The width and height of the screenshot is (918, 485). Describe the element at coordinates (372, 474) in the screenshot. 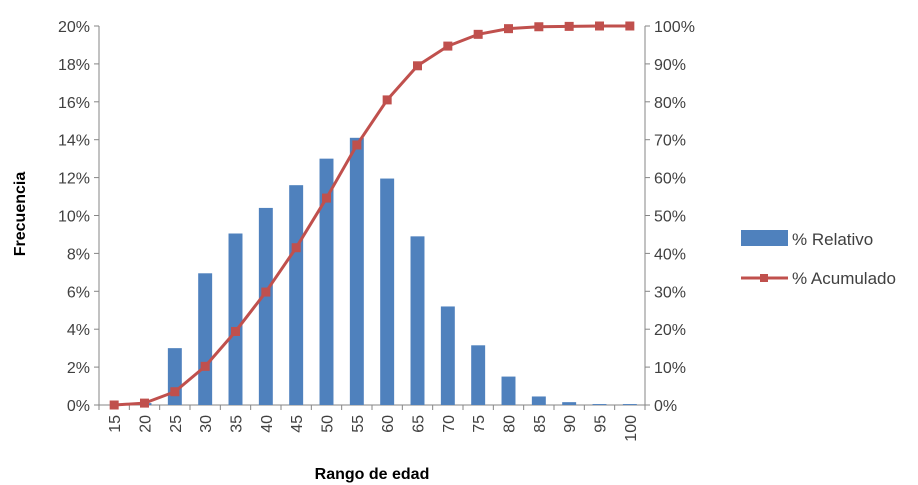

I see `x-axis-title: Rango de edad` at that location.